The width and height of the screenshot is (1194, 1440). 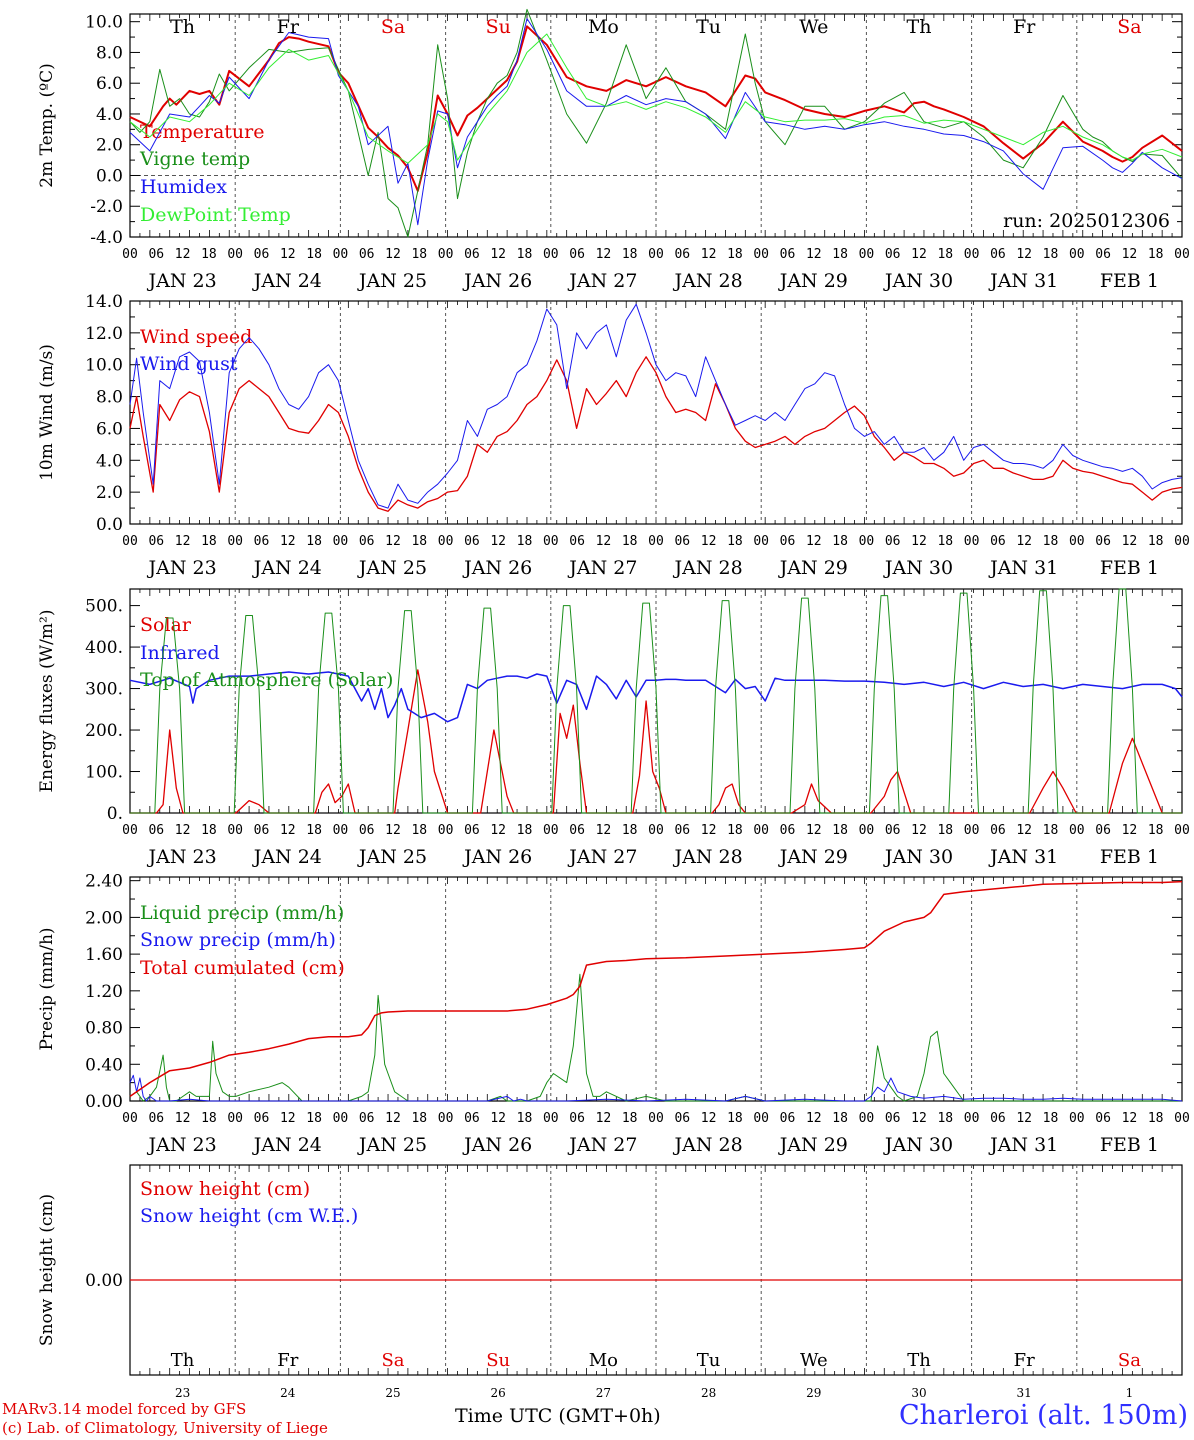 What do you see at coordinates (104, 607) in the screenshot?
I see `y-tick-label: 500.` at bounding box center [104, 607].